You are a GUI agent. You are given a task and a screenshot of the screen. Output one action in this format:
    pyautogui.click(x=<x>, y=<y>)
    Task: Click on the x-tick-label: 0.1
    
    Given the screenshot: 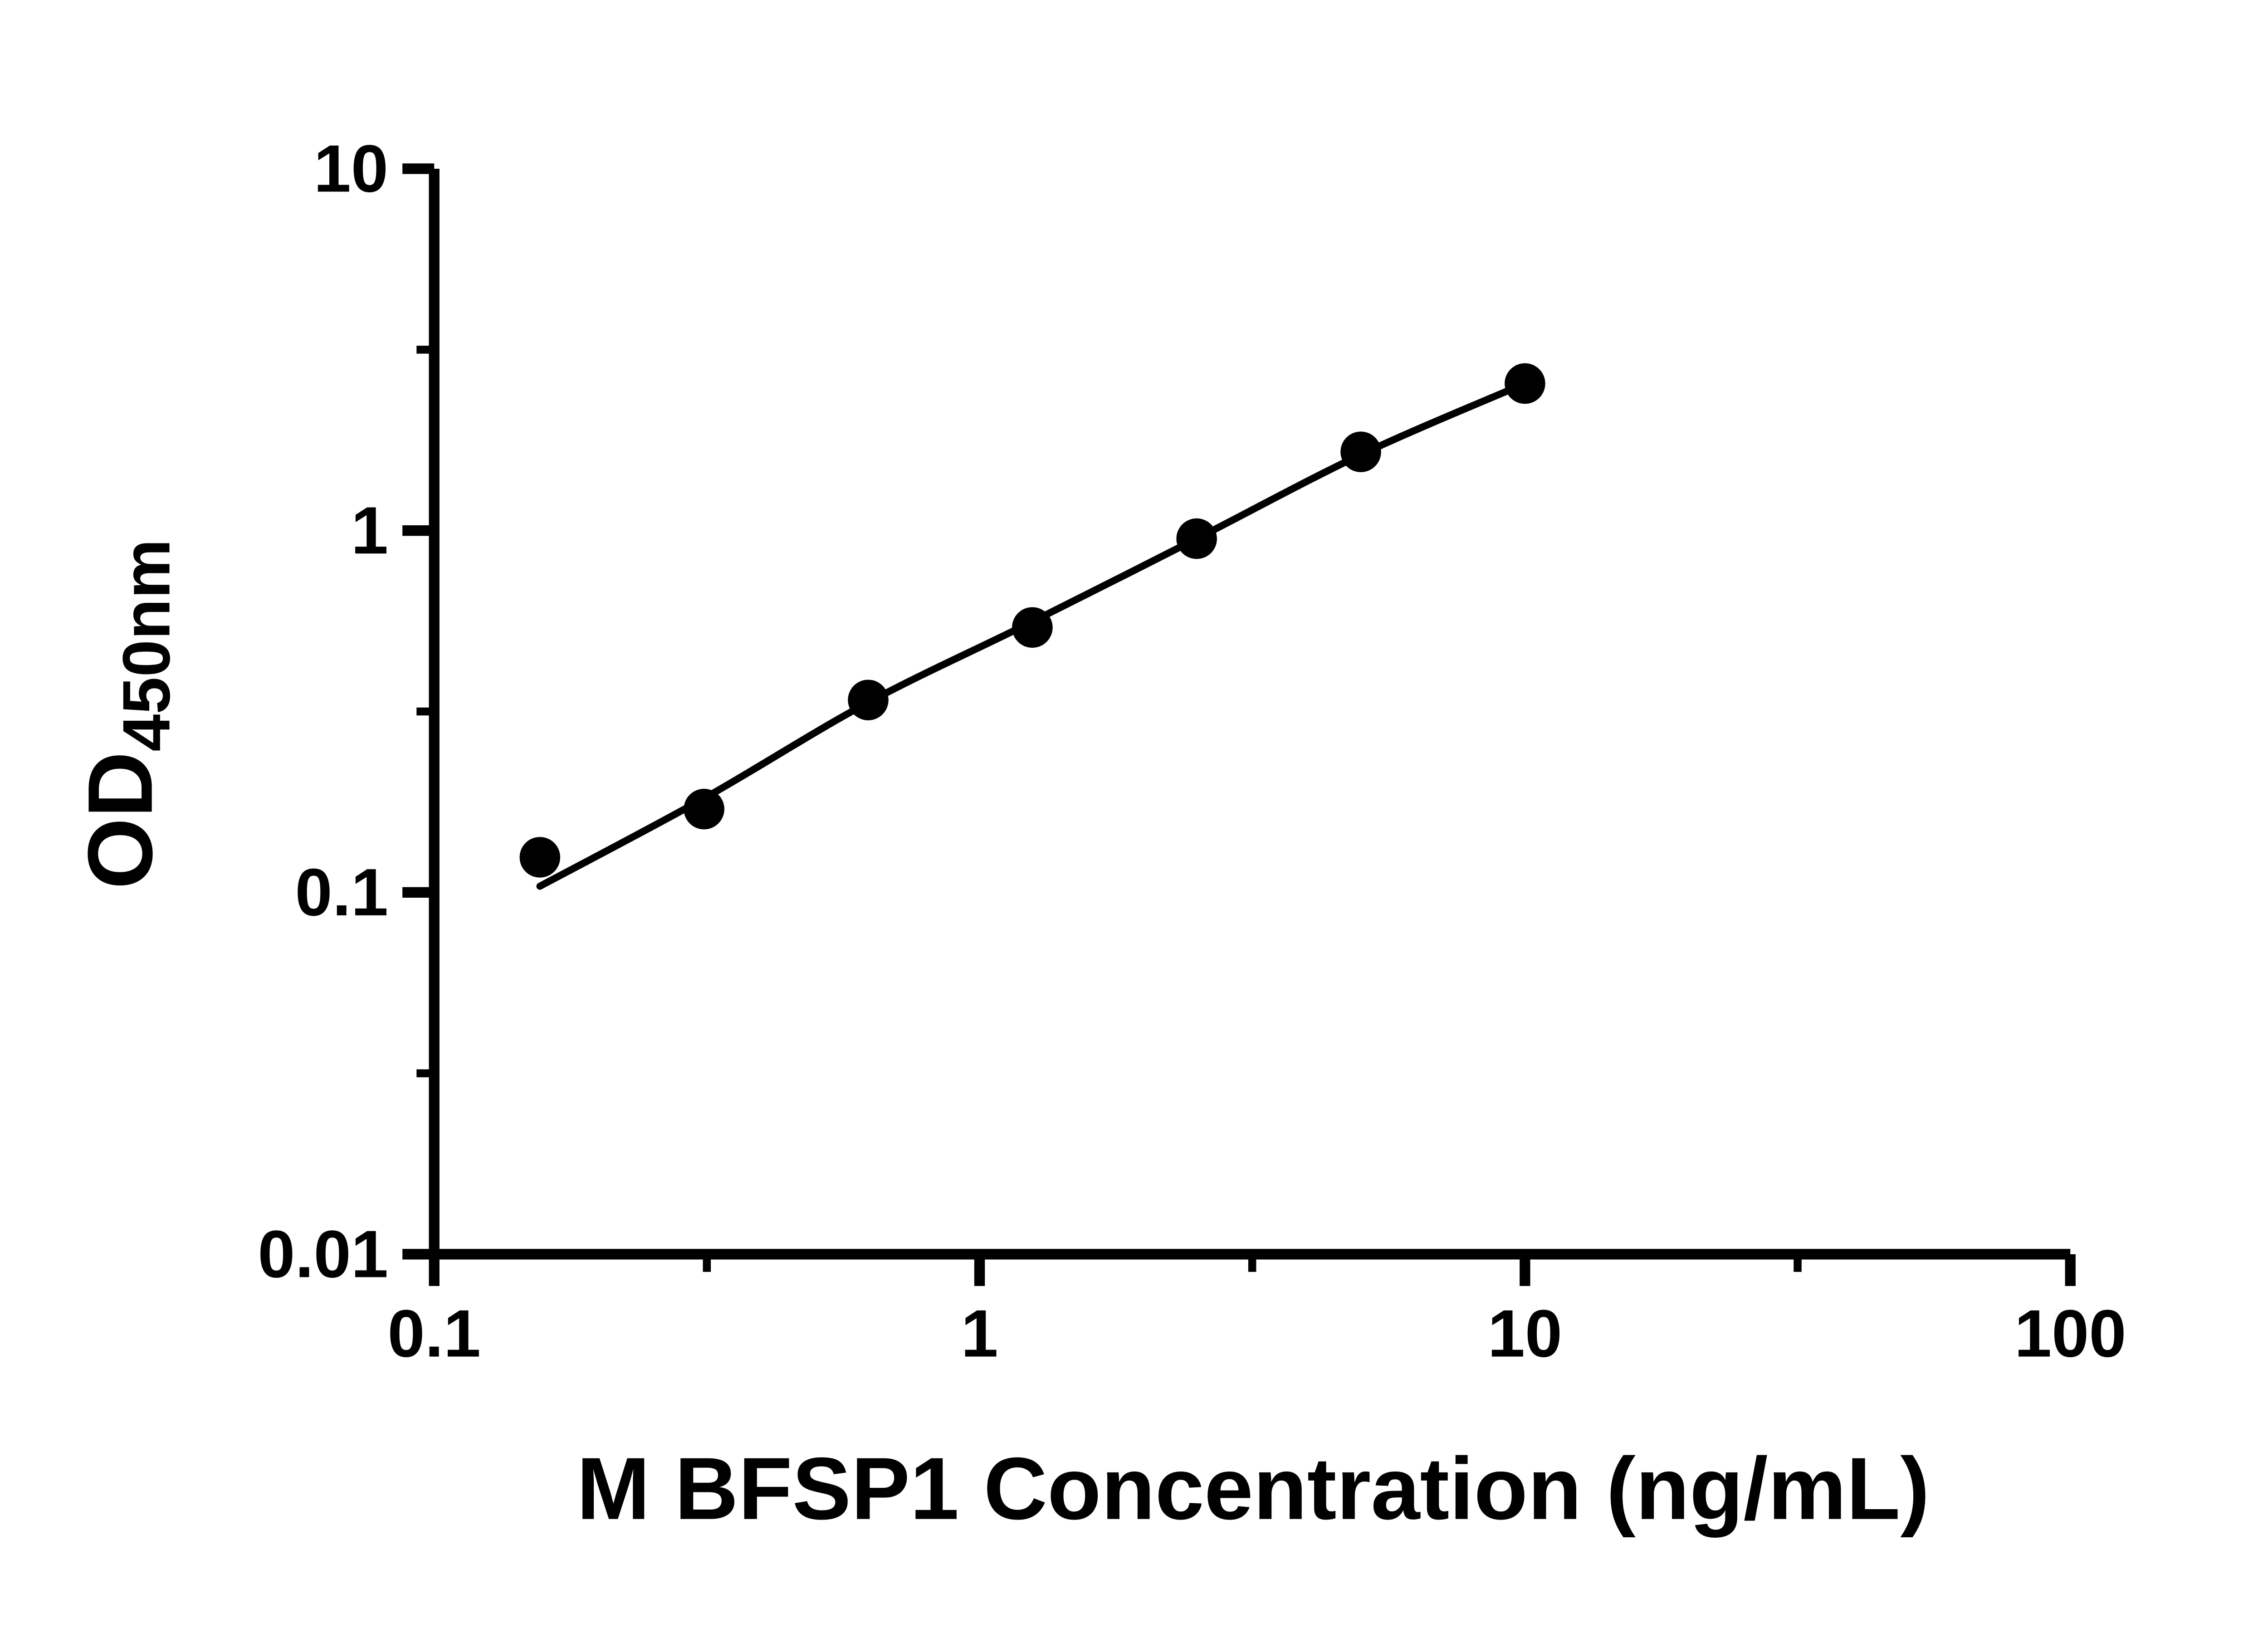 What is the action you would take?
    pyautogui.click(x=434, y=1333)
    